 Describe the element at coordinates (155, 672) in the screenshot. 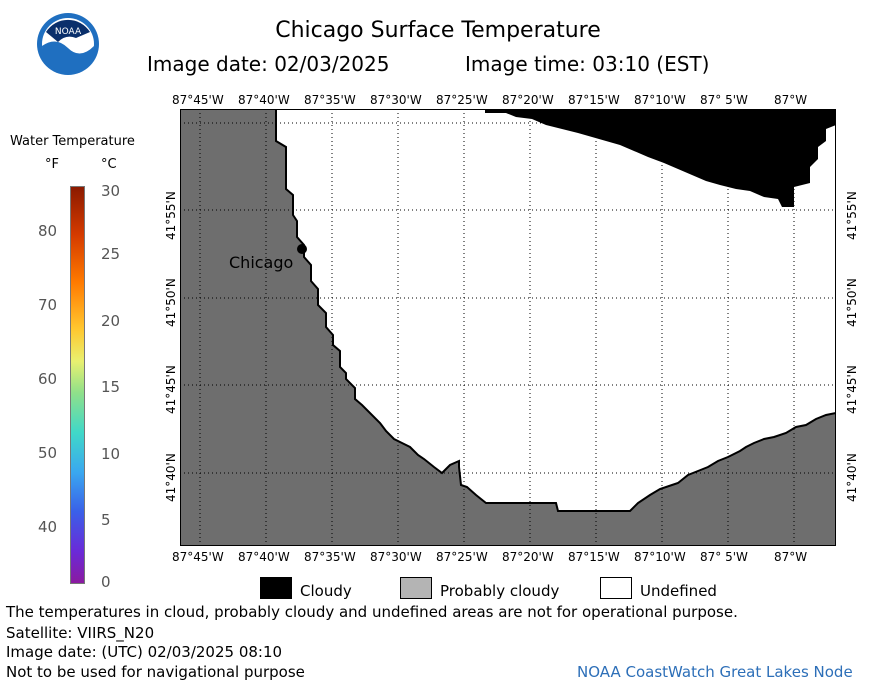

I see `footer-nav-warning: Not to be used for navigational purpose` at that location.